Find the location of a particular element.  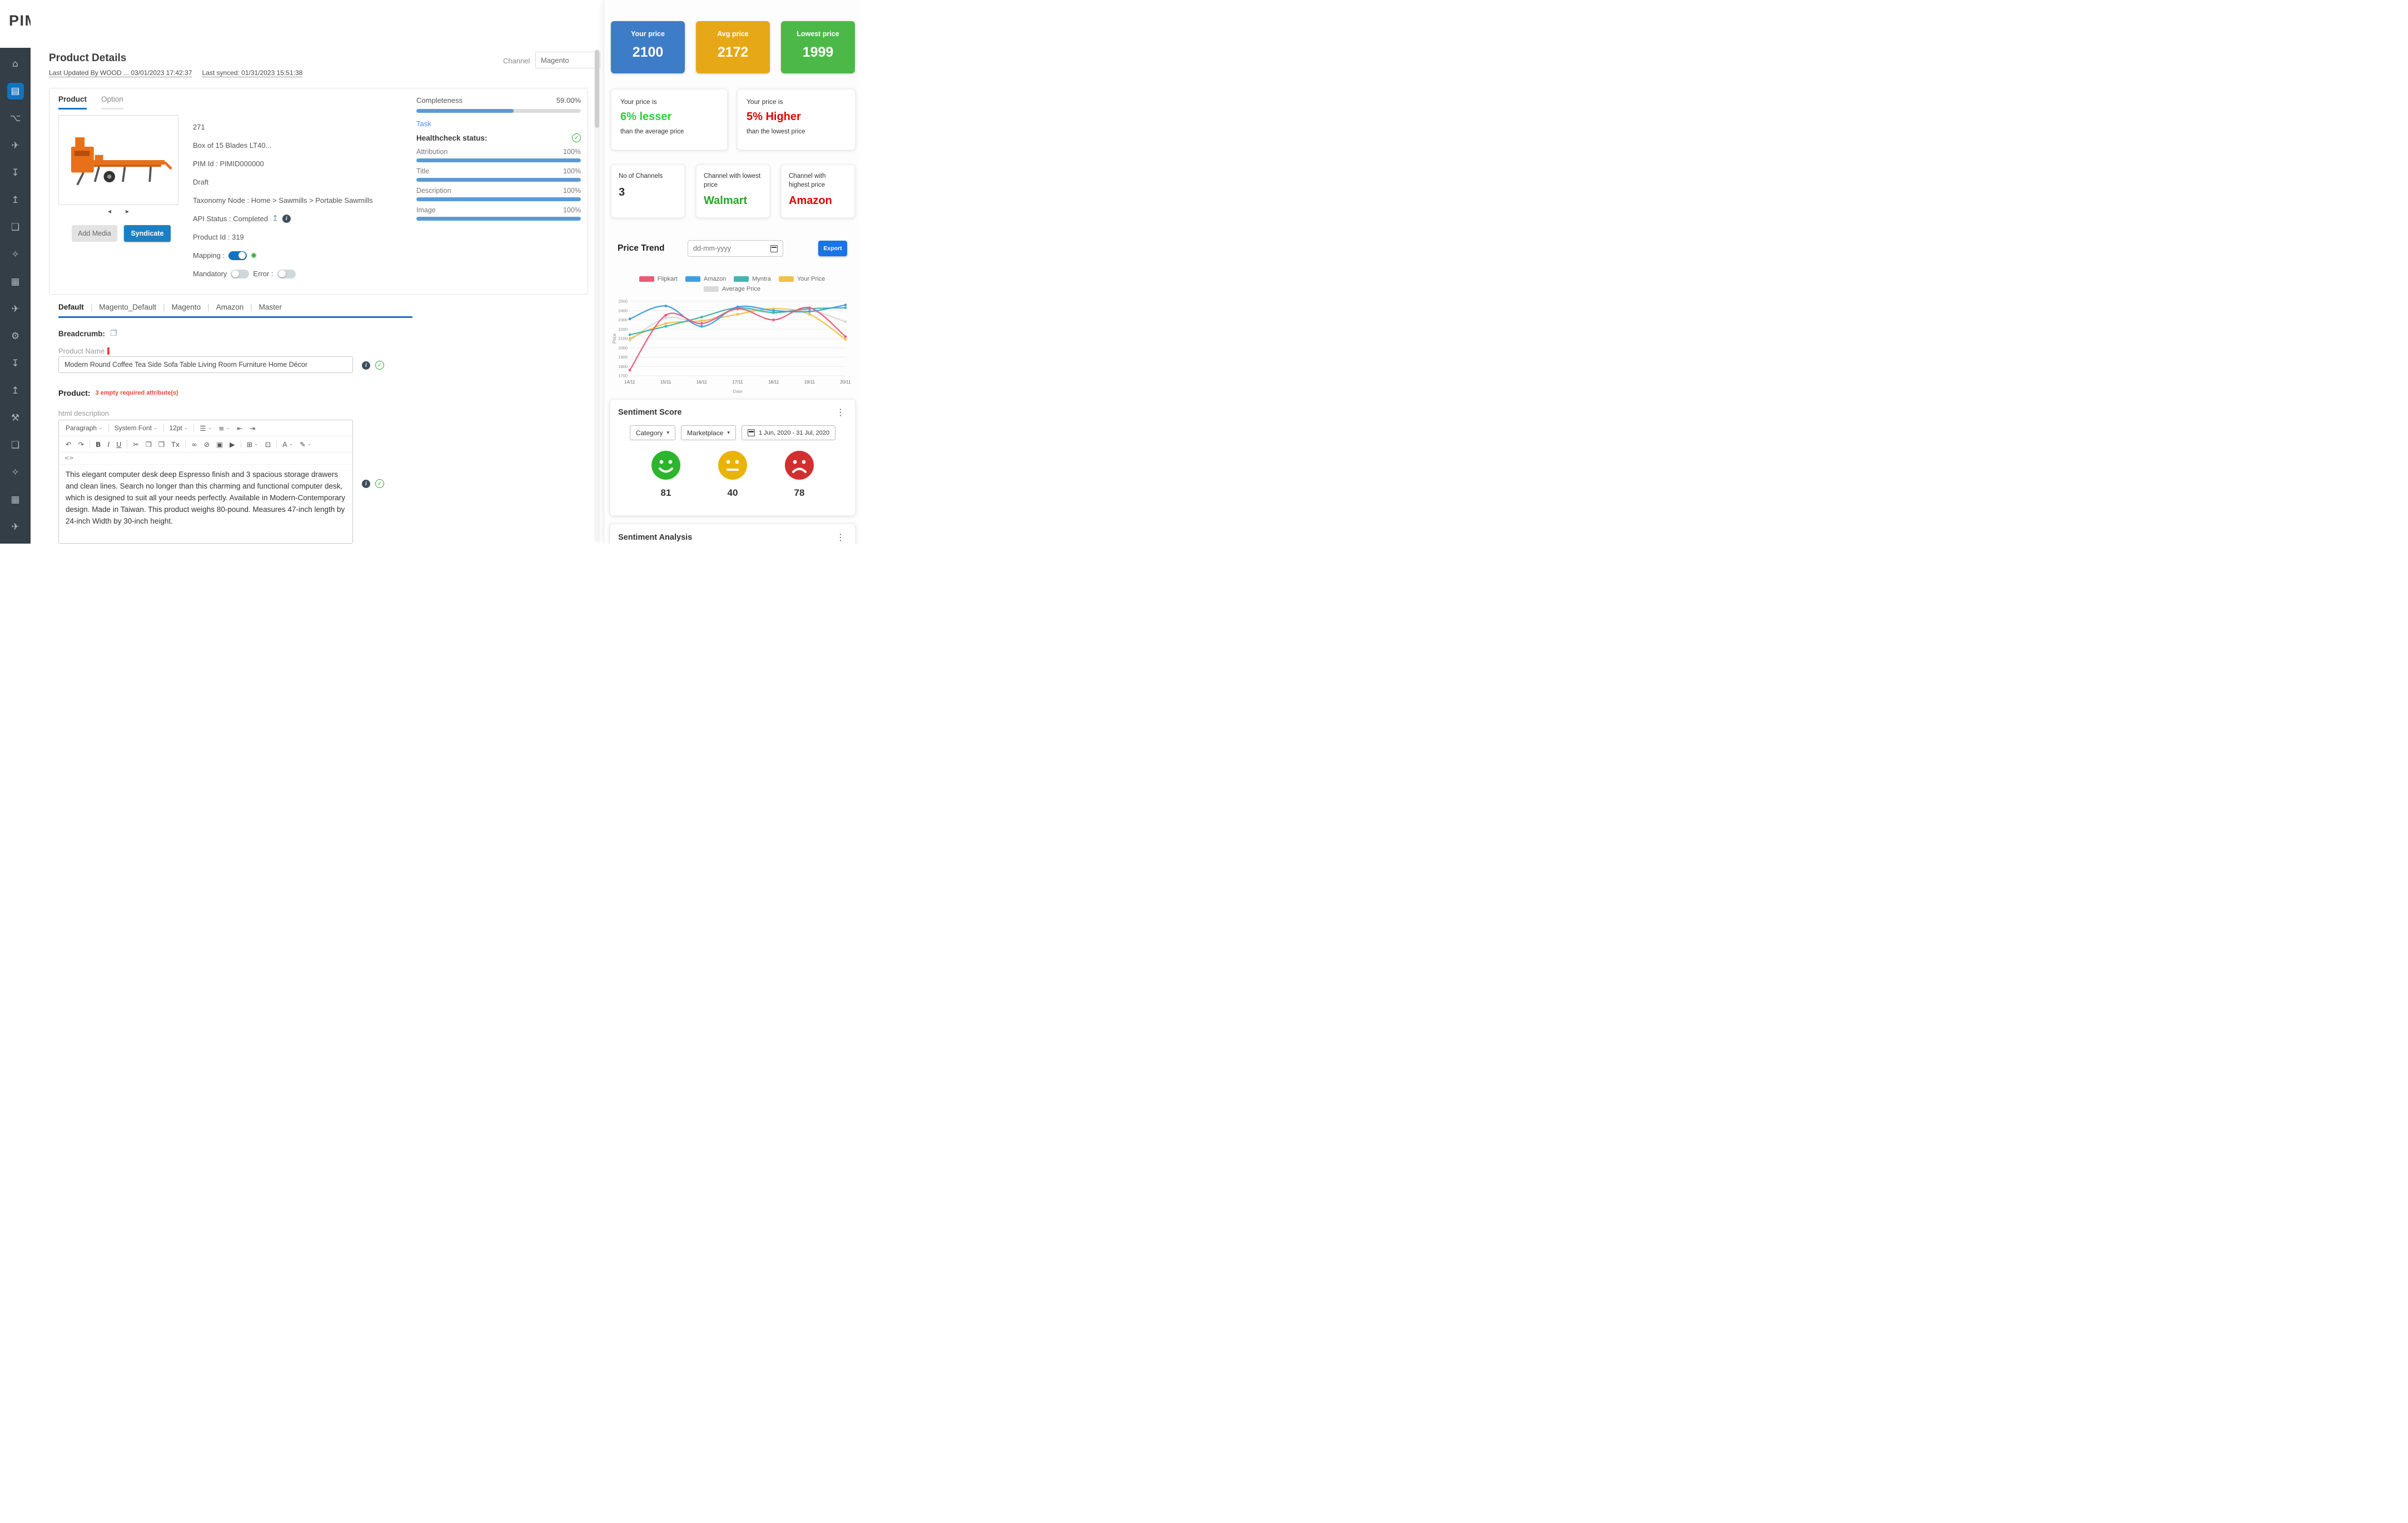

sidebar-item-products: ▤ is located at coordinates (15, 90).